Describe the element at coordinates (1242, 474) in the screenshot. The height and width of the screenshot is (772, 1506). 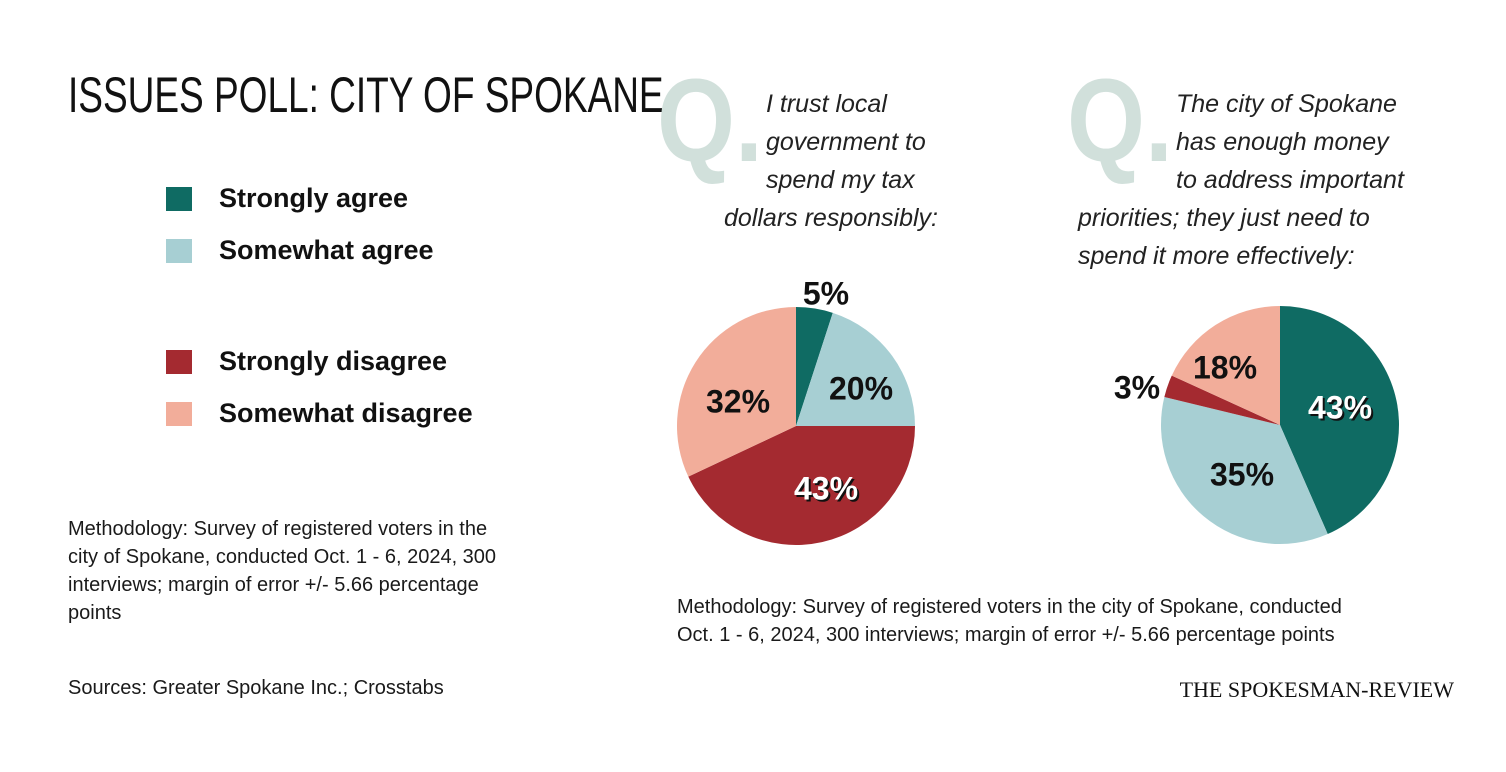
I see `pie-label: 35%` at that location.